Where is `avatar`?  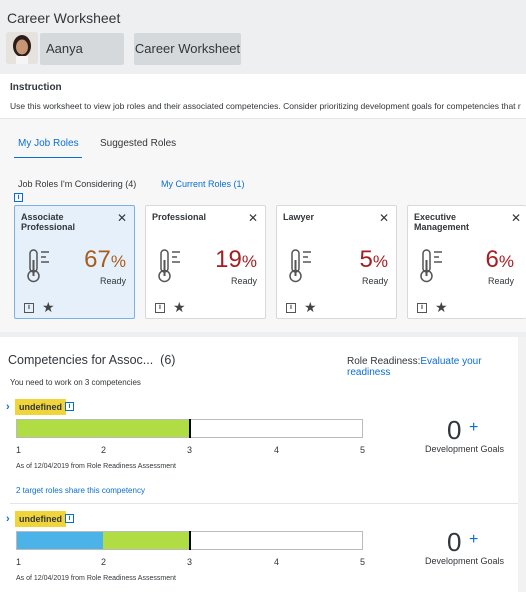
avatar is located at coordinates (22, 48).